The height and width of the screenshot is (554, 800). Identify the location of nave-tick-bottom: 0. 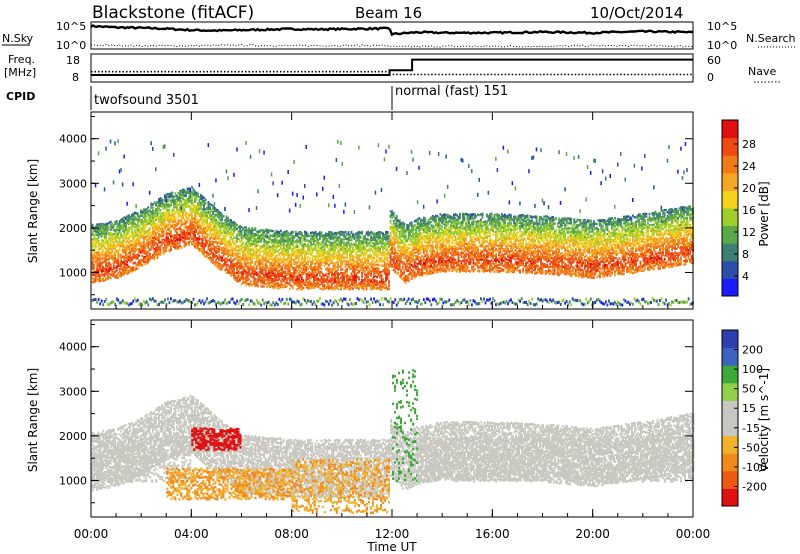
(710, 77).